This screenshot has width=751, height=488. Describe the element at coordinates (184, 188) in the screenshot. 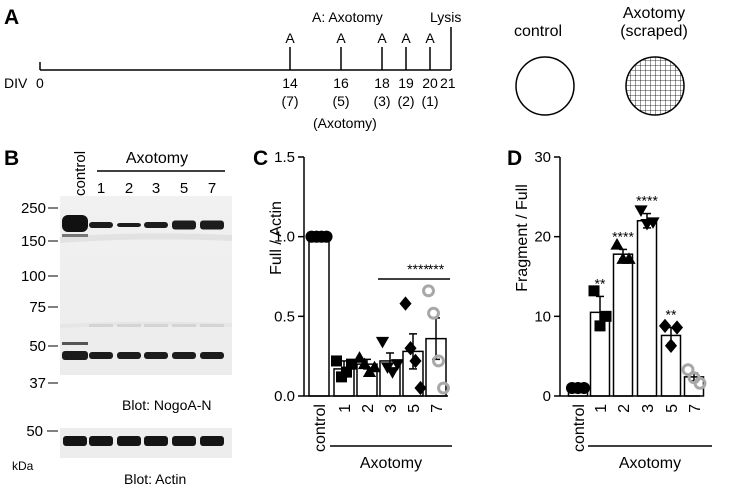

I see `lane-label: 5` at that location.